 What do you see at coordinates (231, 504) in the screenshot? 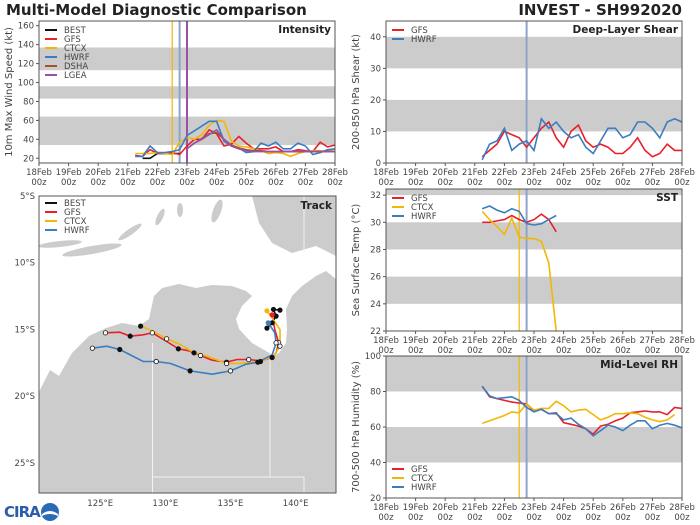
I see `lon-tick-label: 135°E` at bounding box center [231, 504].